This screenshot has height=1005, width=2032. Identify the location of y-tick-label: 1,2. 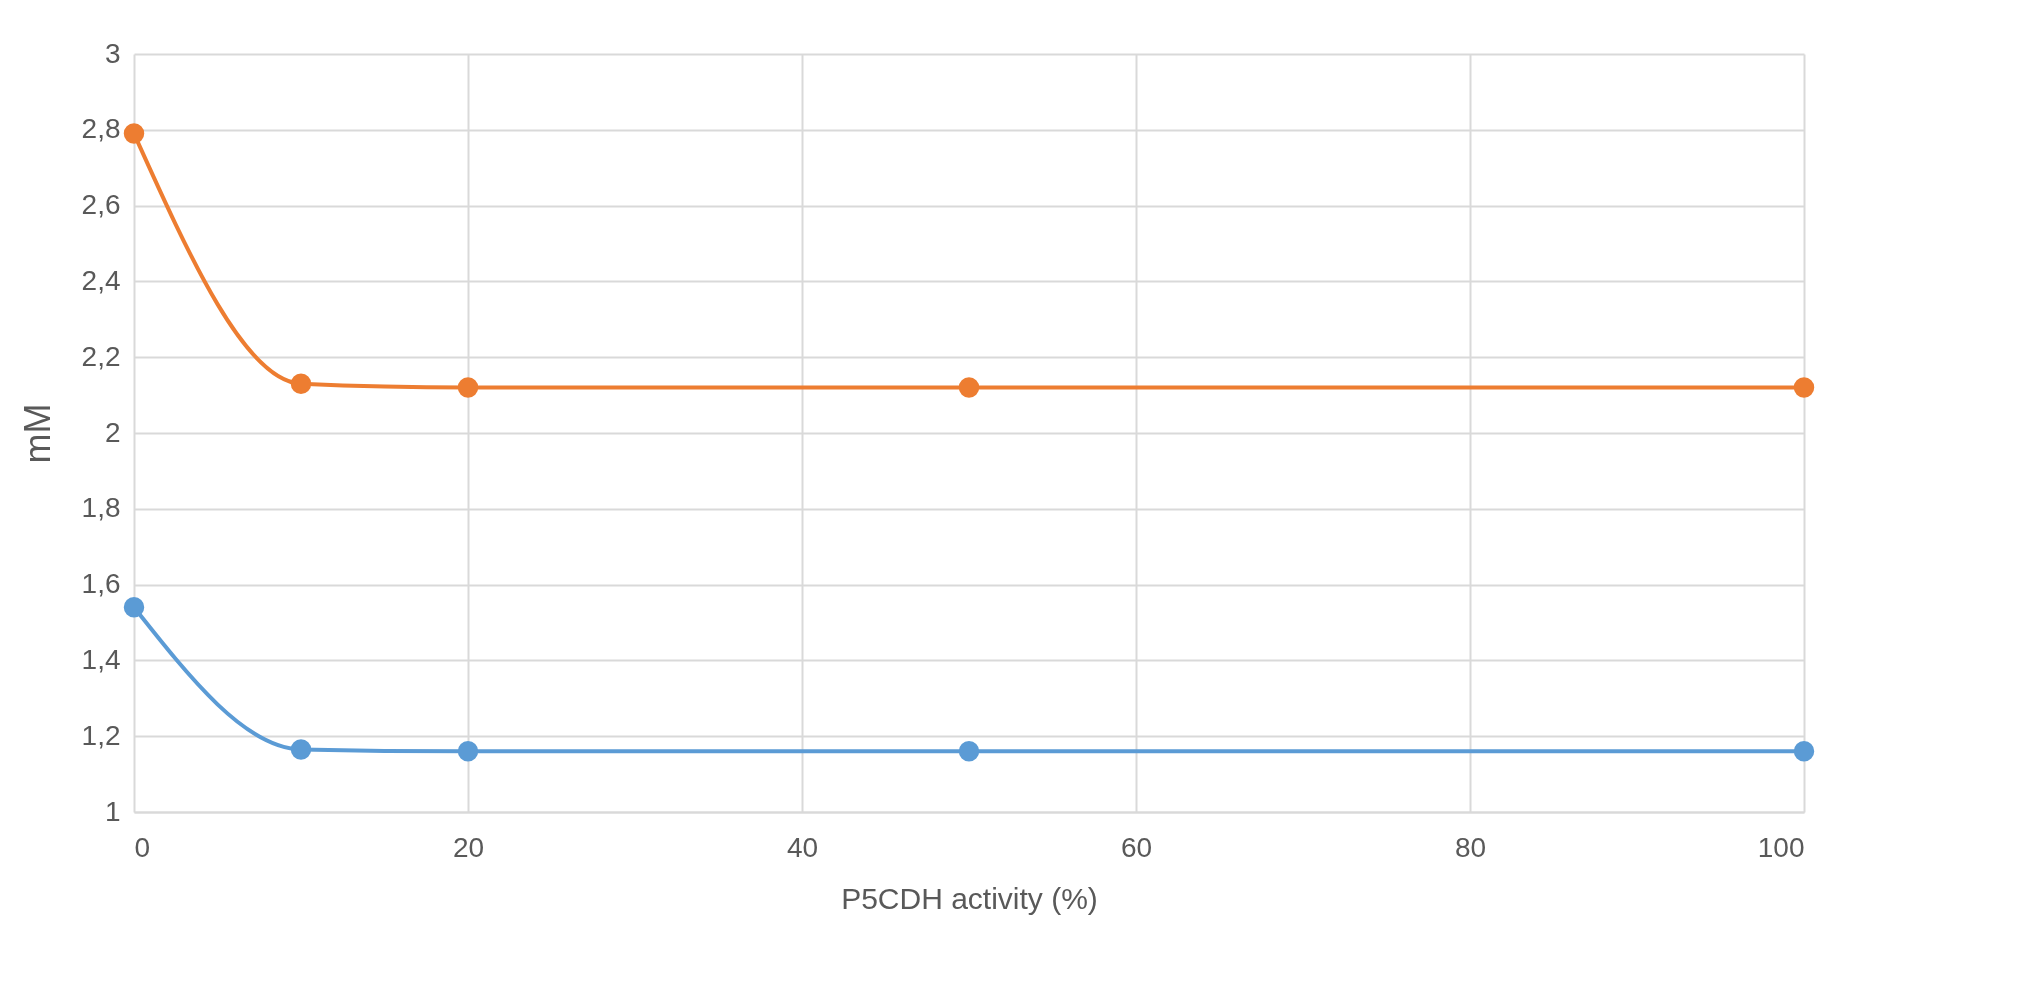
(101, 735).